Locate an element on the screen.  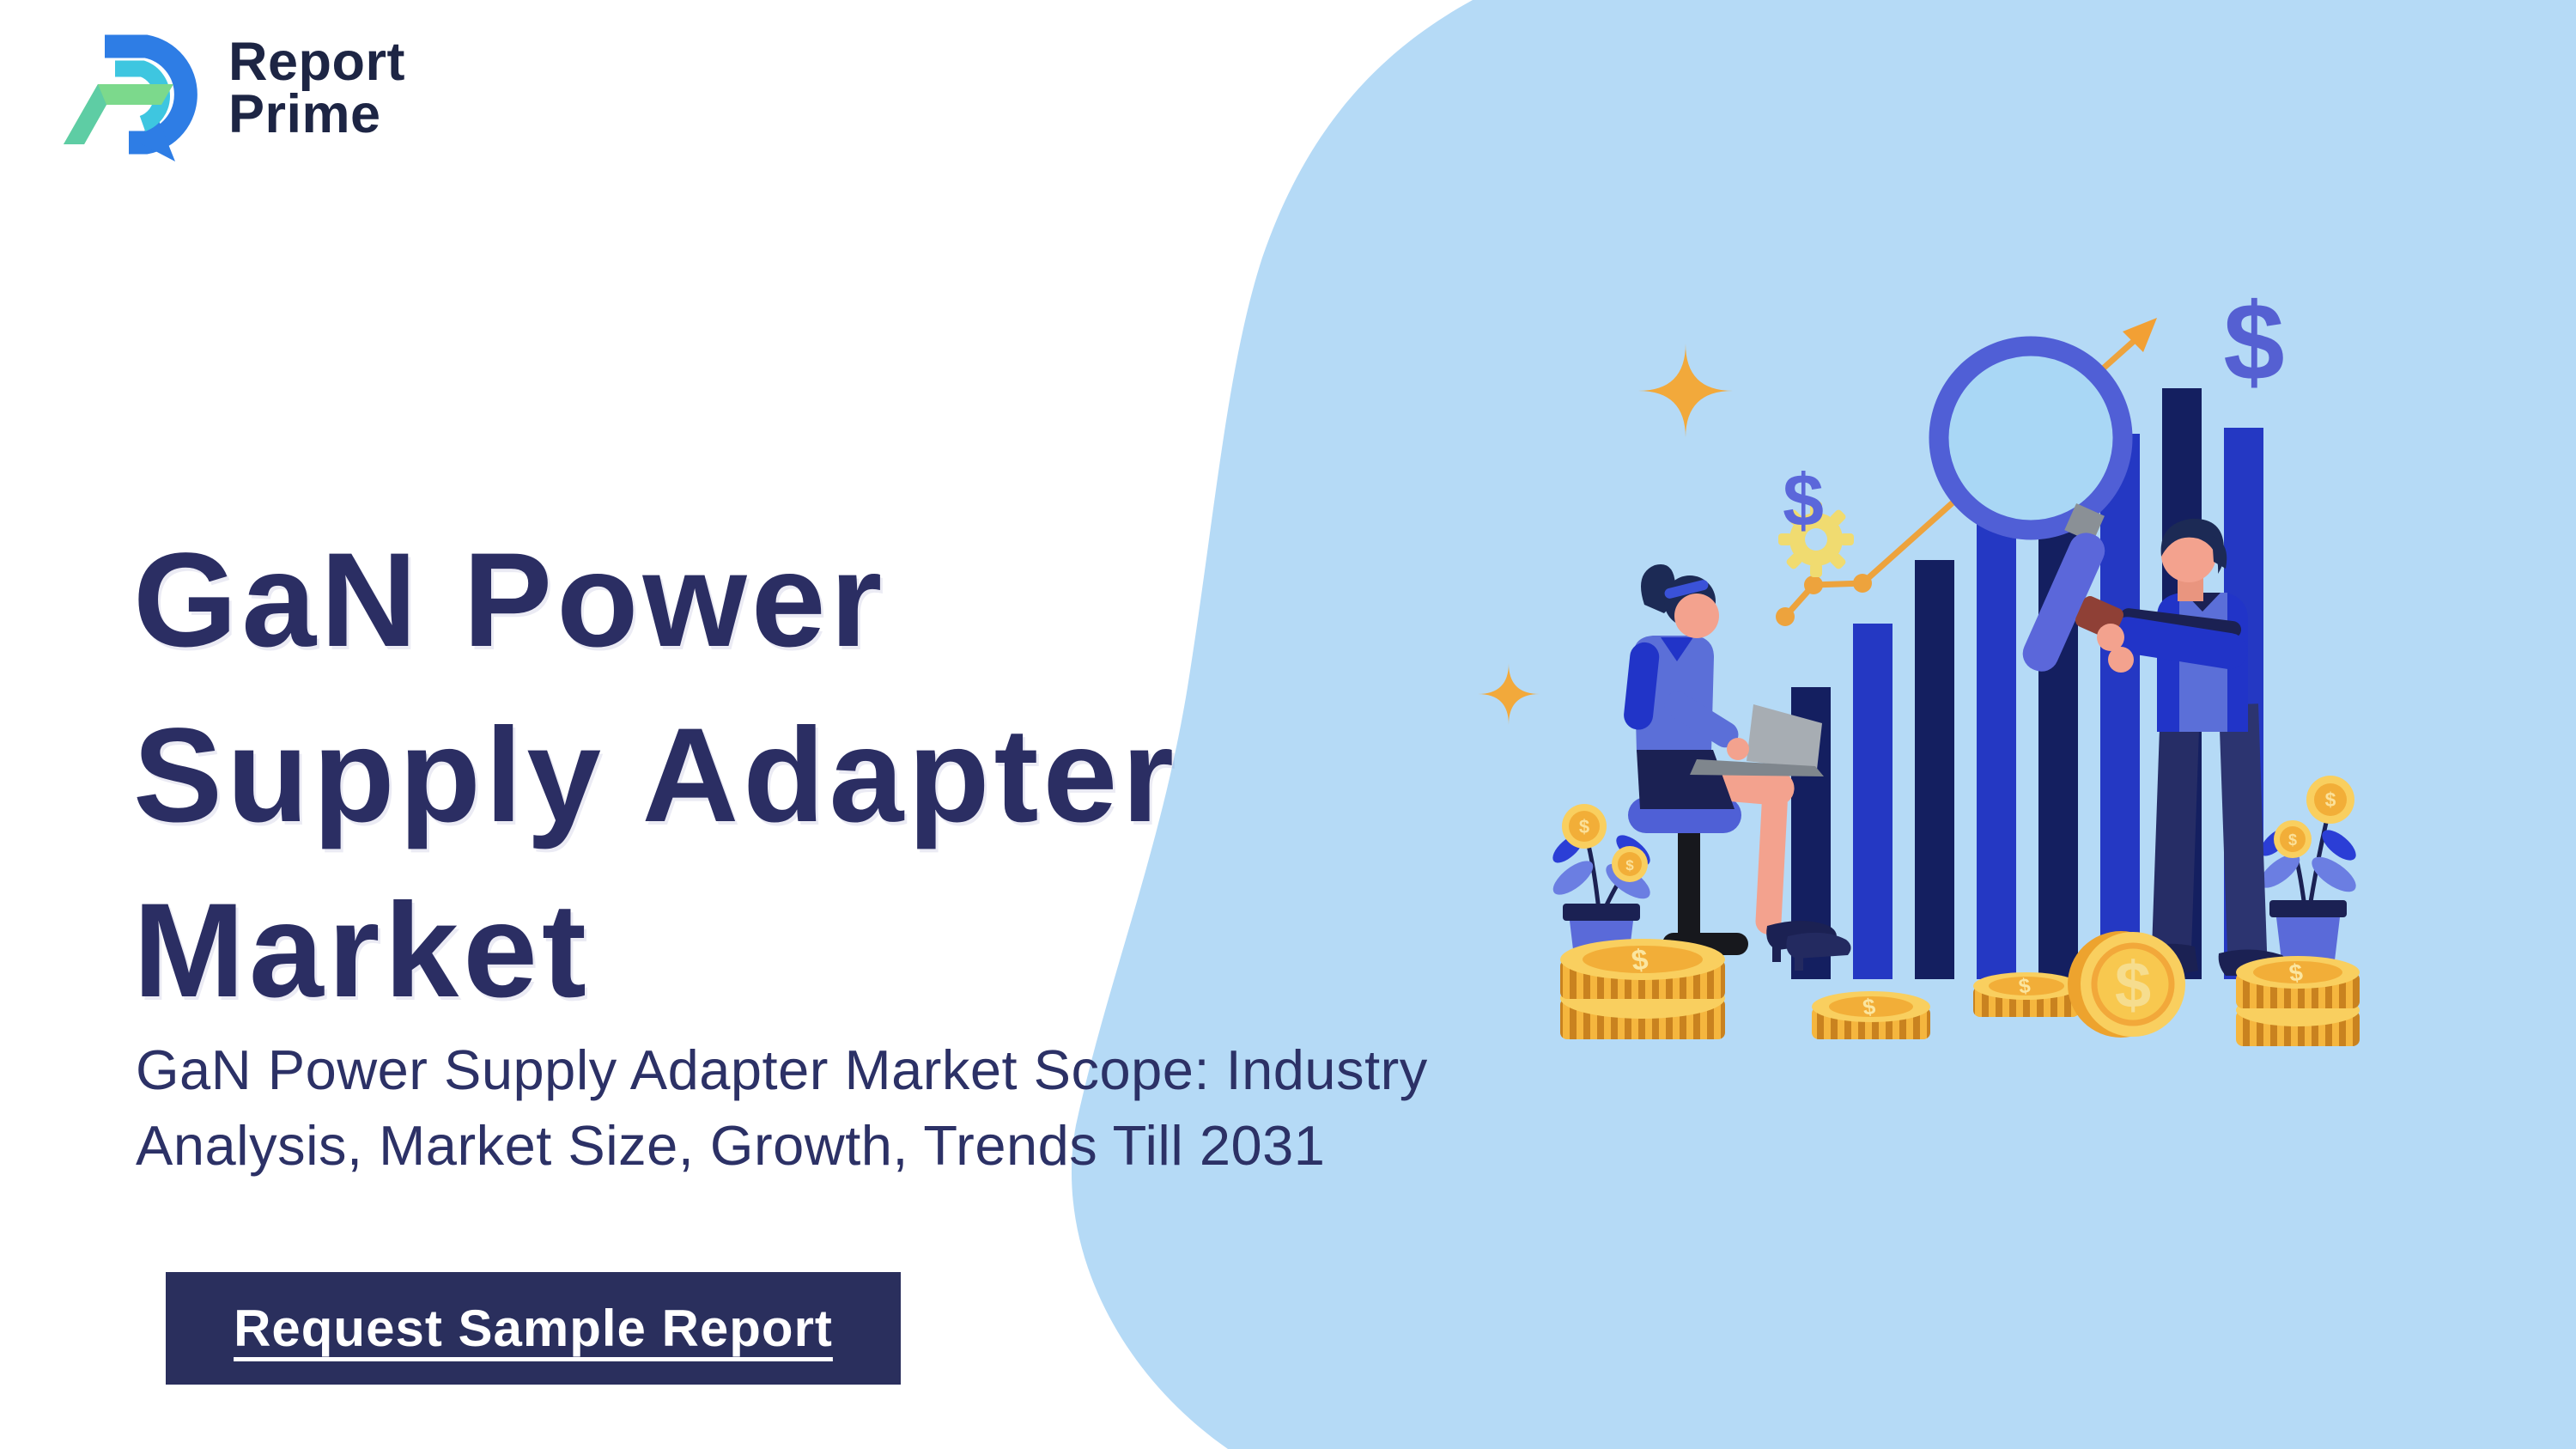
woman-analyst is located at coordinates (1737, 767).